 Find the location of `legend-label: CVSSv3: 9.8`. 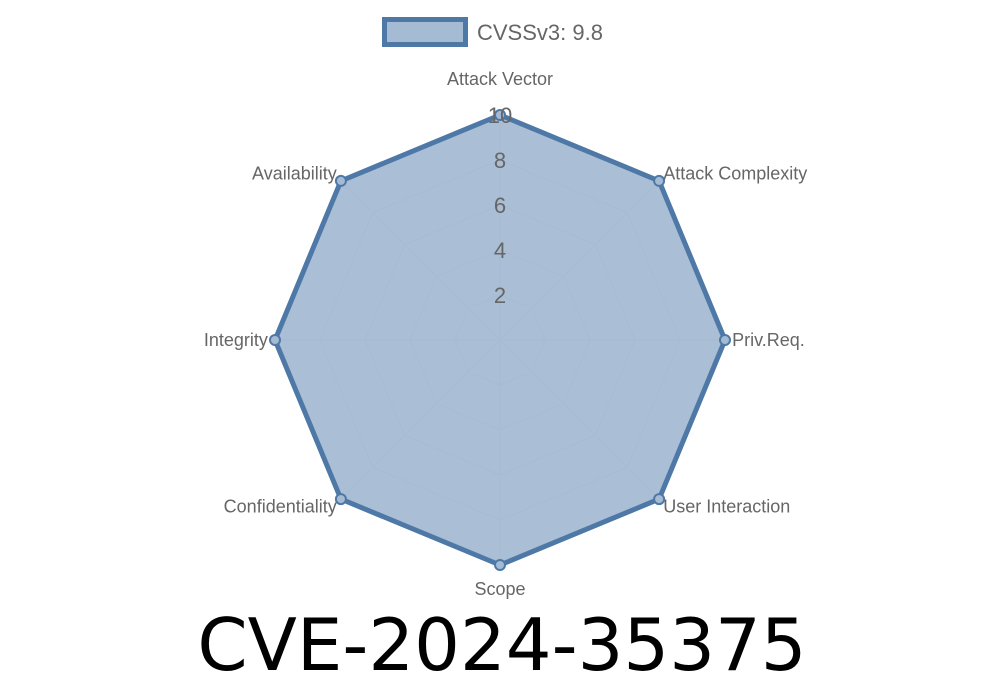

legend-label: CVSSv3: 9.8 is located at coordinates (540, 32).